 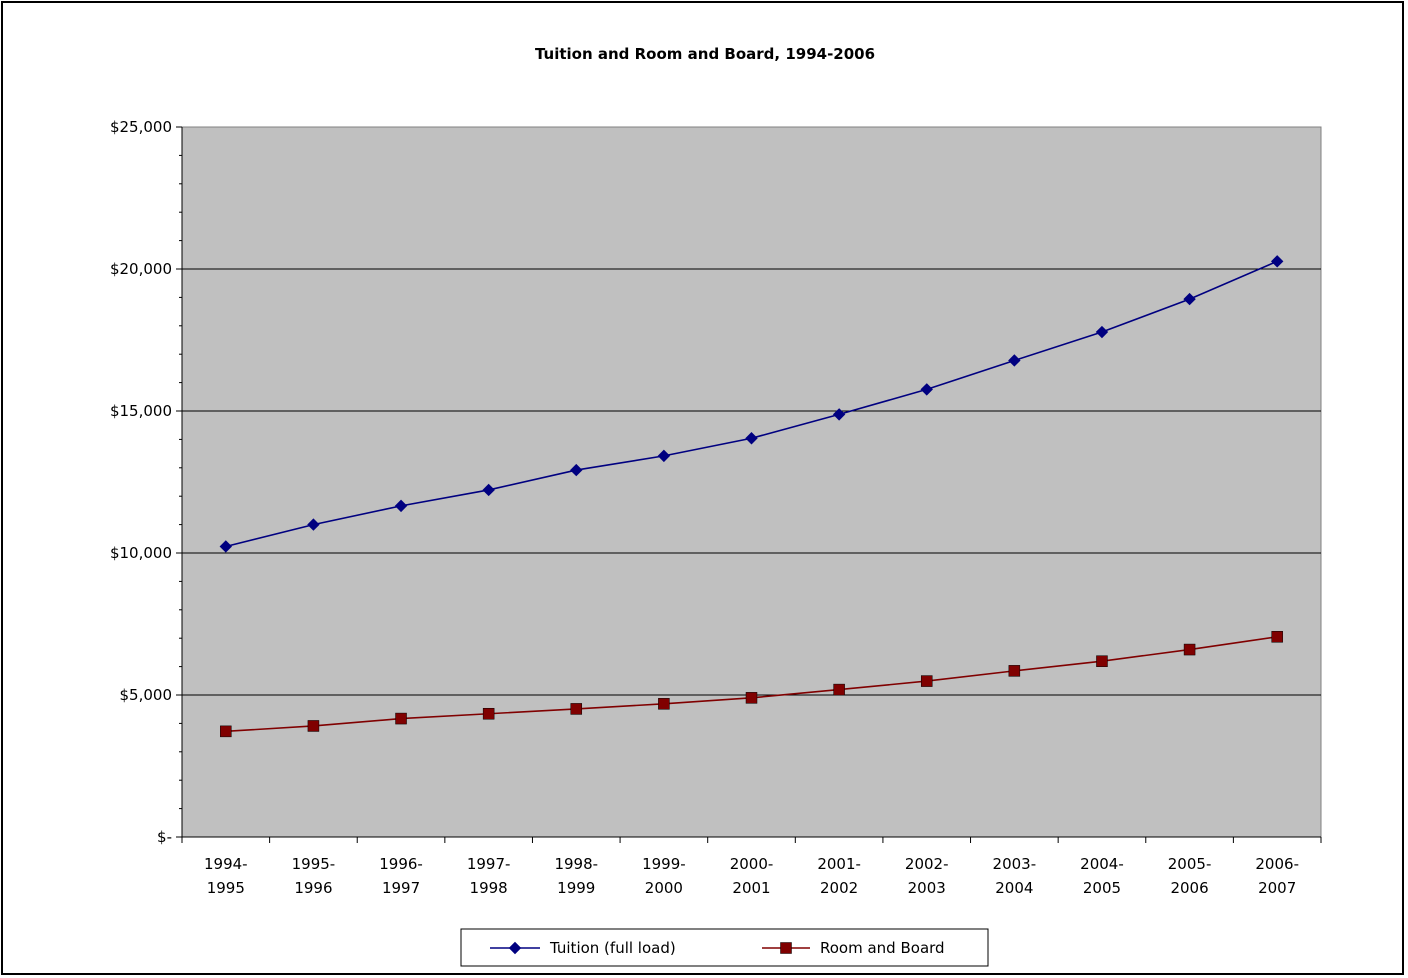 I want to click on x-tick-label: 2000-2001, so click(x=752, y=876).